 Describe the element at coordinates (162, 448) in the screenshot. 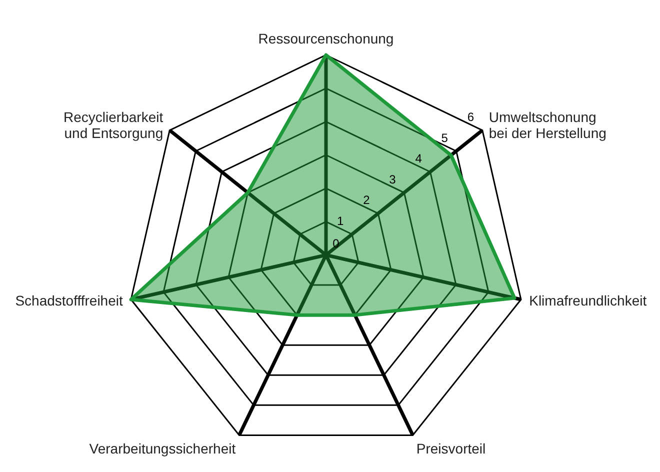

I see `spoke-label: Verarbeitungssicherheit` at that location.